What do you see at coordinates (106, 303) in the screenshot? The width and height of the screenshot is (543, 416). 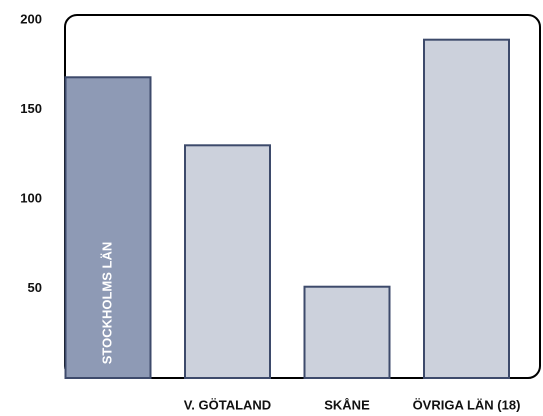 I see `bar-inside-label: STOCKHOLMS LÄN` at bounding box center [106, 303].